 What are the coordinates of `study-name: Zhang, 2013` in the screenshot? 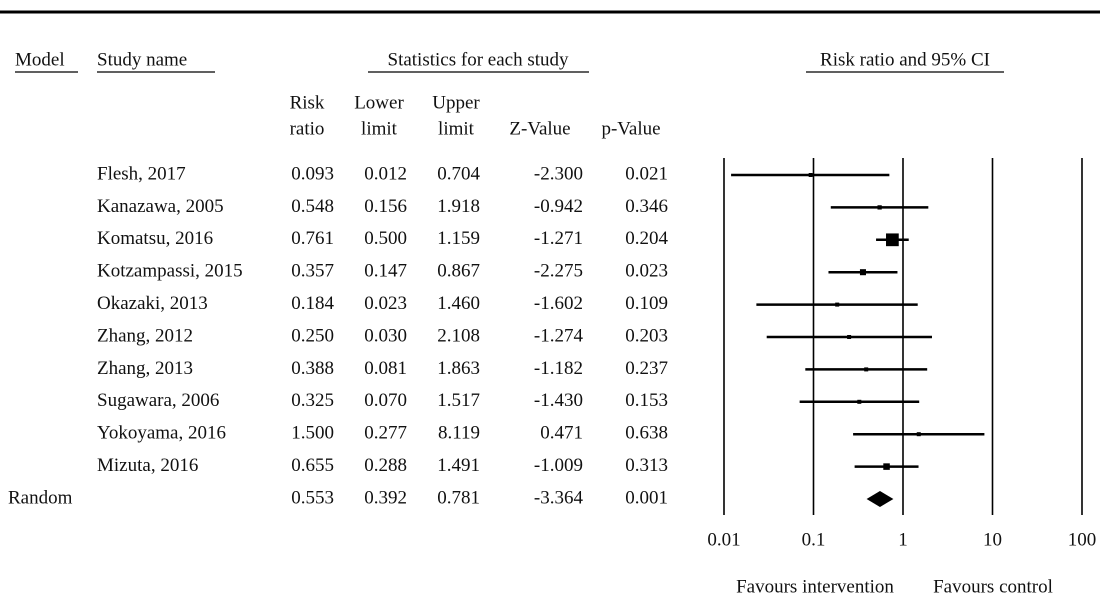 It's located at (145, 368).